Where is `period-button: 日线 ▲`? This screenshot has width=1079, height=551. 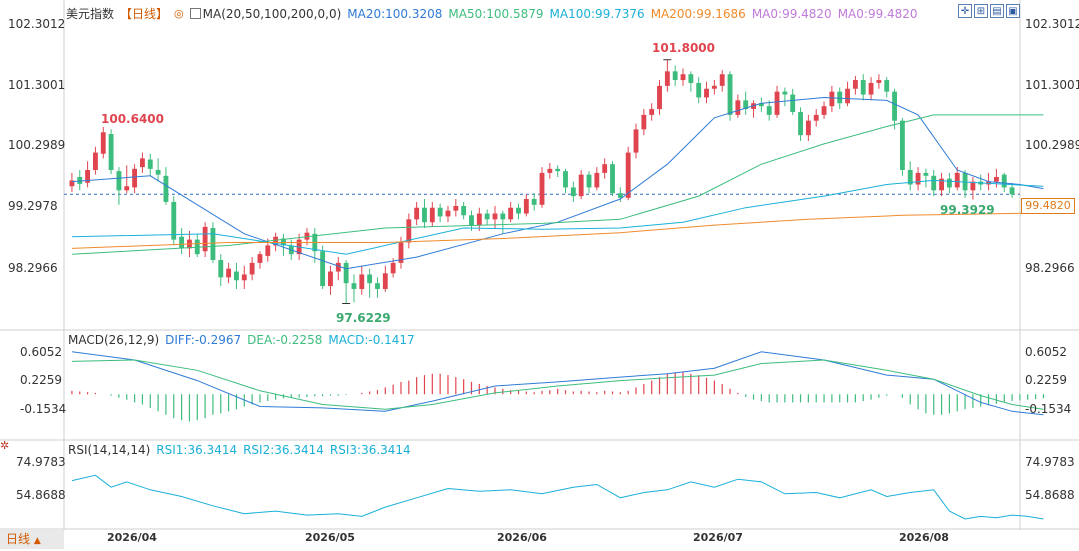 period-button: 日线 ▲ is located at coordinates (32, 539).